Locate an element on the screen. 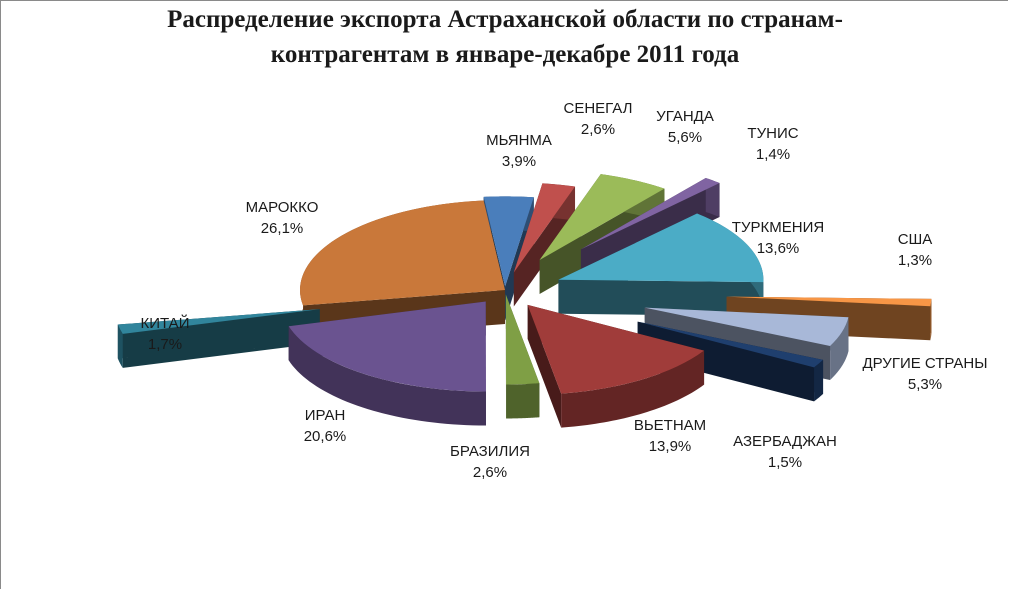 Image resolution: width=1010 pixels, height=591 pixels. slice-label-value: 1,5% is located at coordinates (785, 462).